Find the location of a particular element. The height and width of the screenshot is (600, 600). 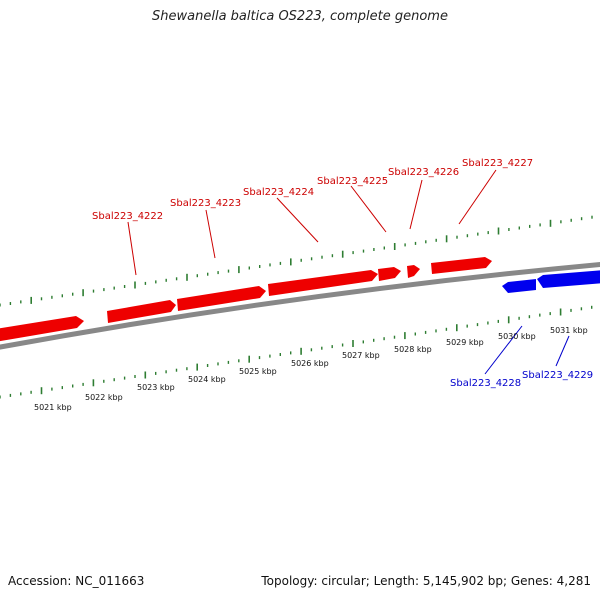

scale-label-5023: 5023 kbp is located at coordinates (156, 387).